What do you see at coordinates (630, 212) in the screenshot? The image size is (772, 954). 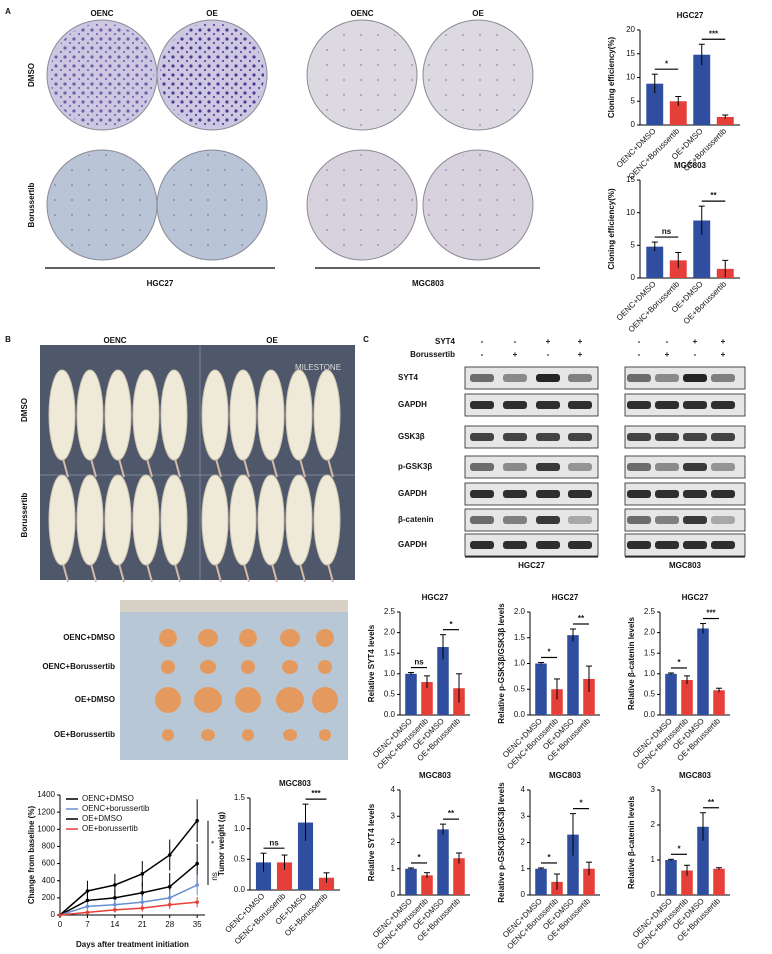 I see `y-tick-label: 10` at bounding box center [630, 212].